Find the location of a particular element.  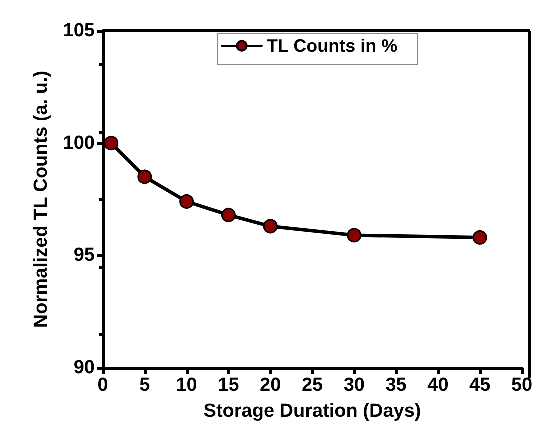

x-tick-label: 40 is located at coordinates (438, 385).